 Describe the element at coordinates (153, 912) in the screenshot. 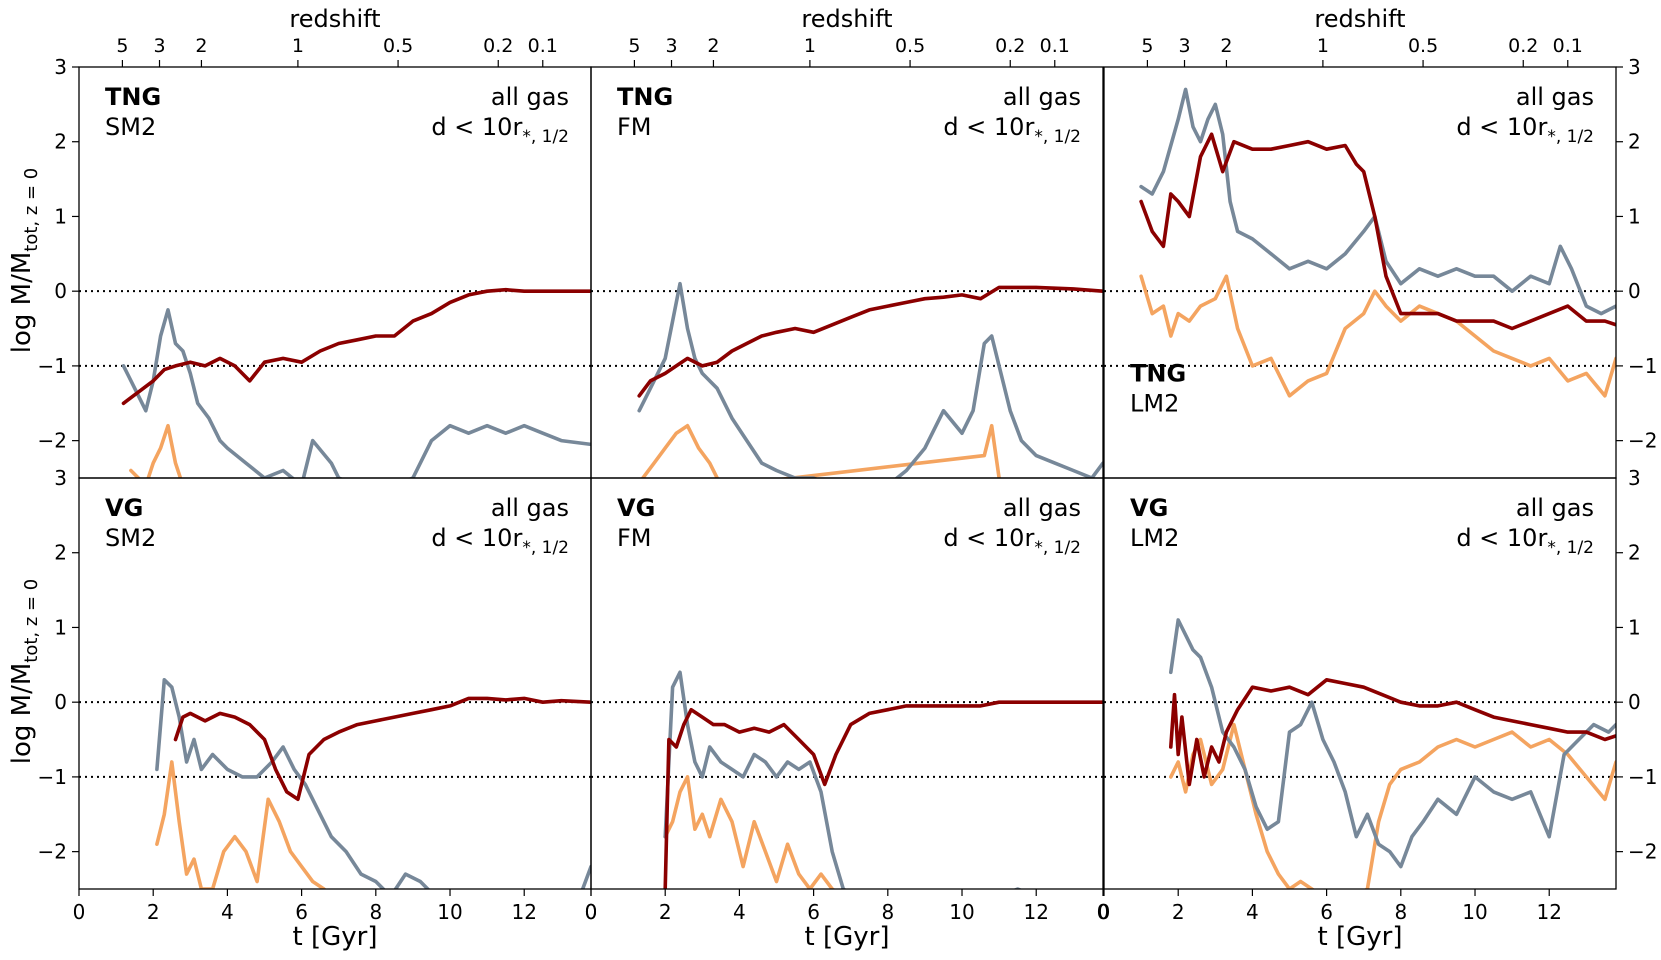

I see `x-tick-label: 2` at that location.